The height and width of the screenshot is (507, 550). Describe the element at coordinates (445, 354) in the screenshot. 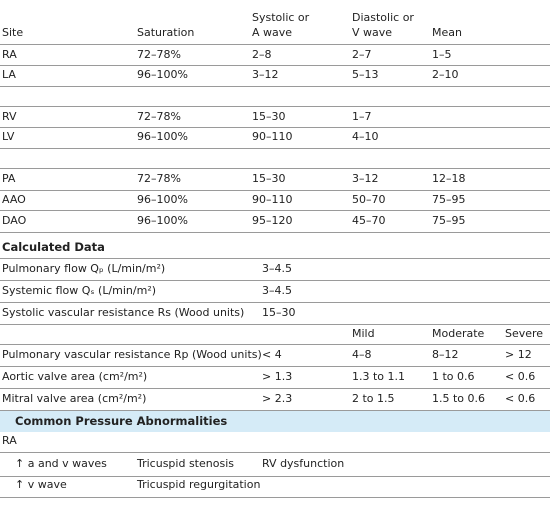

I see `cell: 8–12` at that location.